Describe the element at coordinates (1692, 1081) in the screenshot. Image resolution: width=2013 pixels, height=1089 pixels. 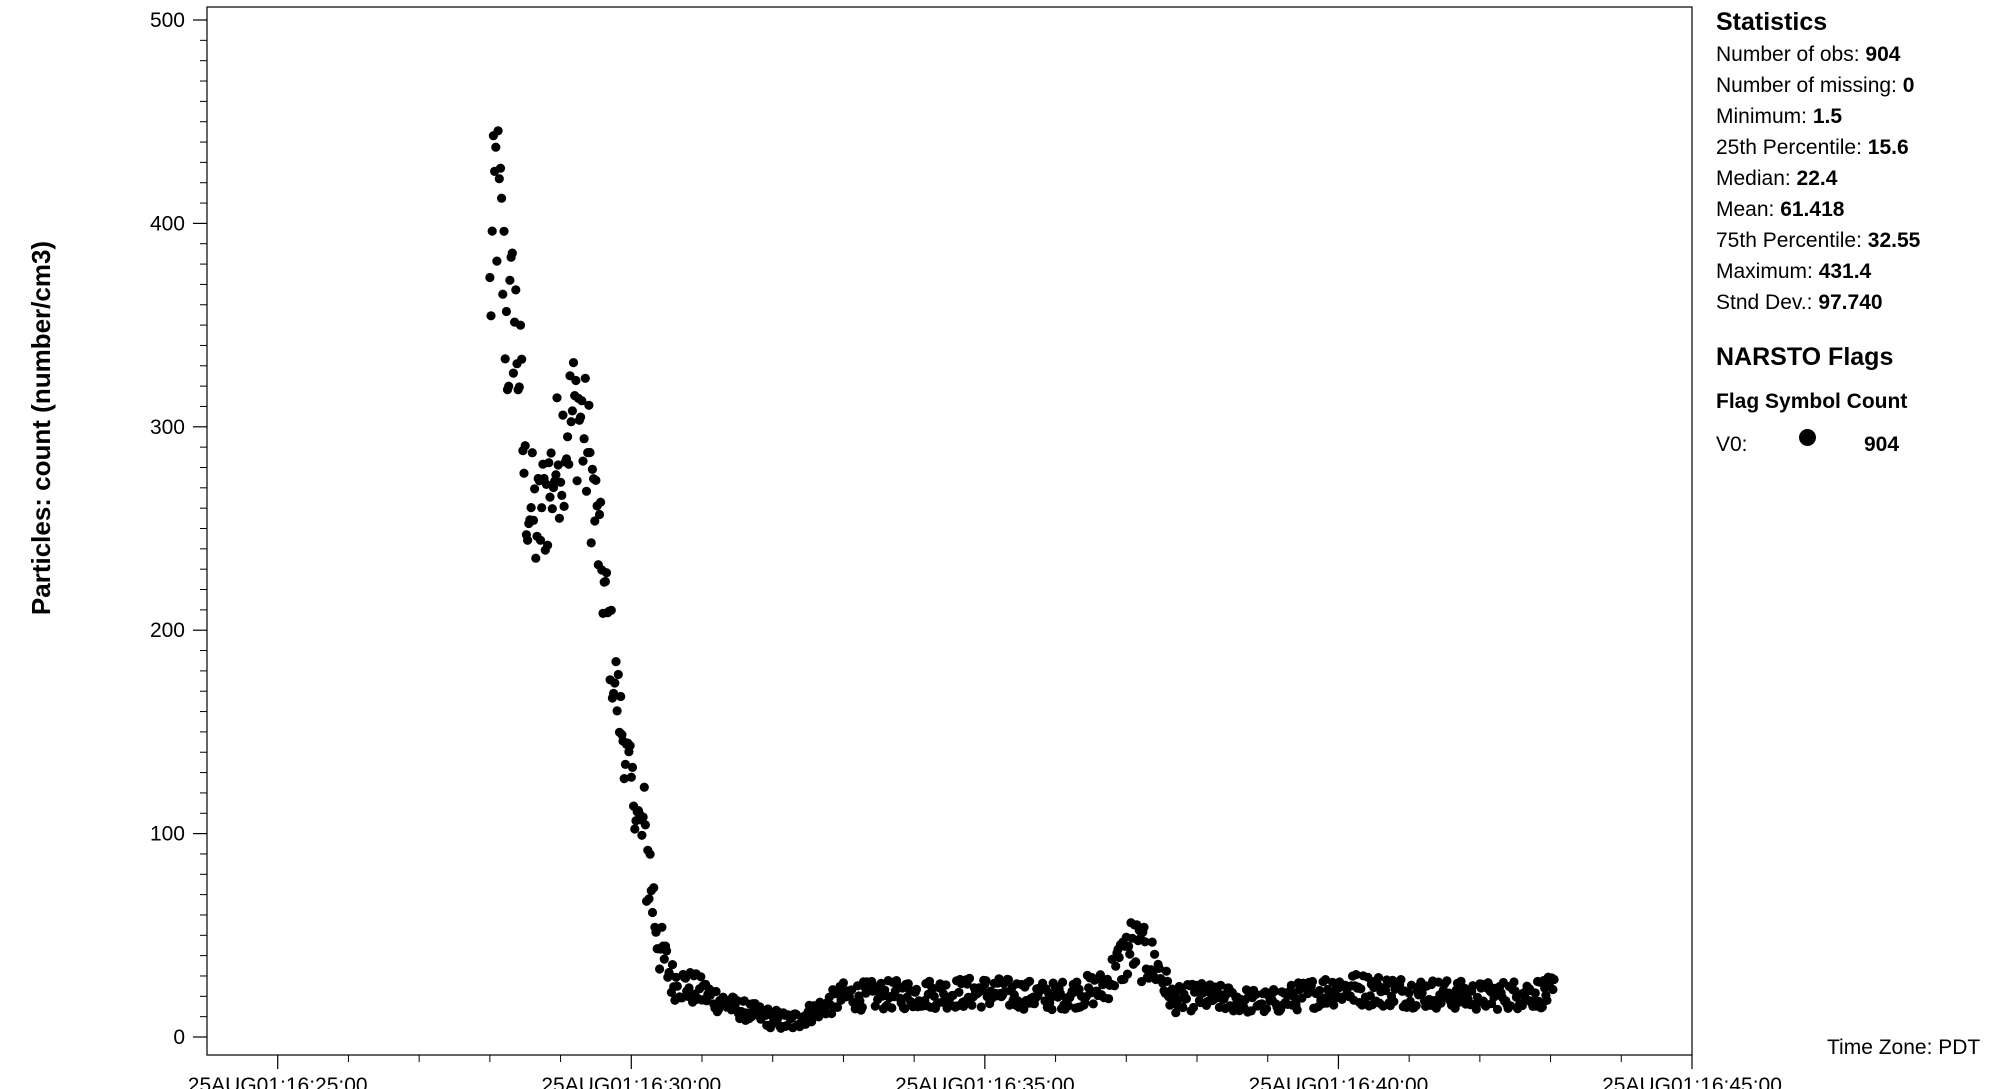
I see `x-tick-label: 25AUG01:16:45:00` at that location.